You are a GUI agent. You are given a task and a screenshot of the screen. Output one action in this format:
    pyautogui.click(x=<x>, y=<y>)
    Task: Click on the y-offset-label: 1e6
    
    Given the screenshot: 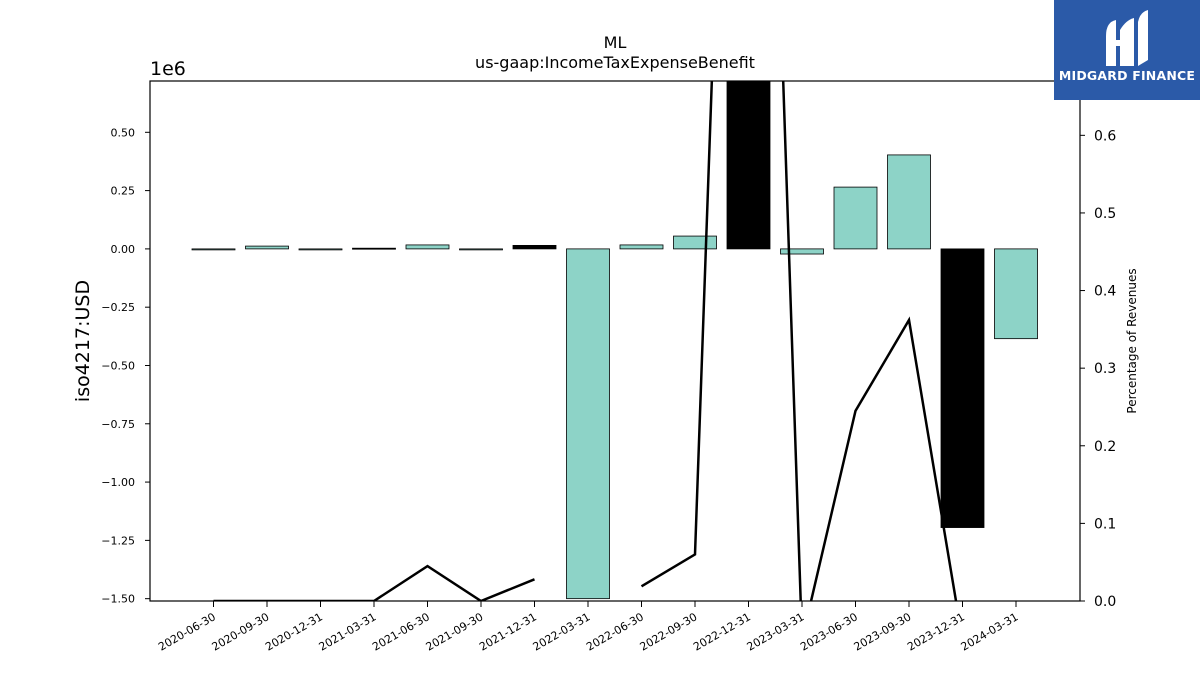 What is the action you would take?
    pyautogui.click(x=168, y=69)
    